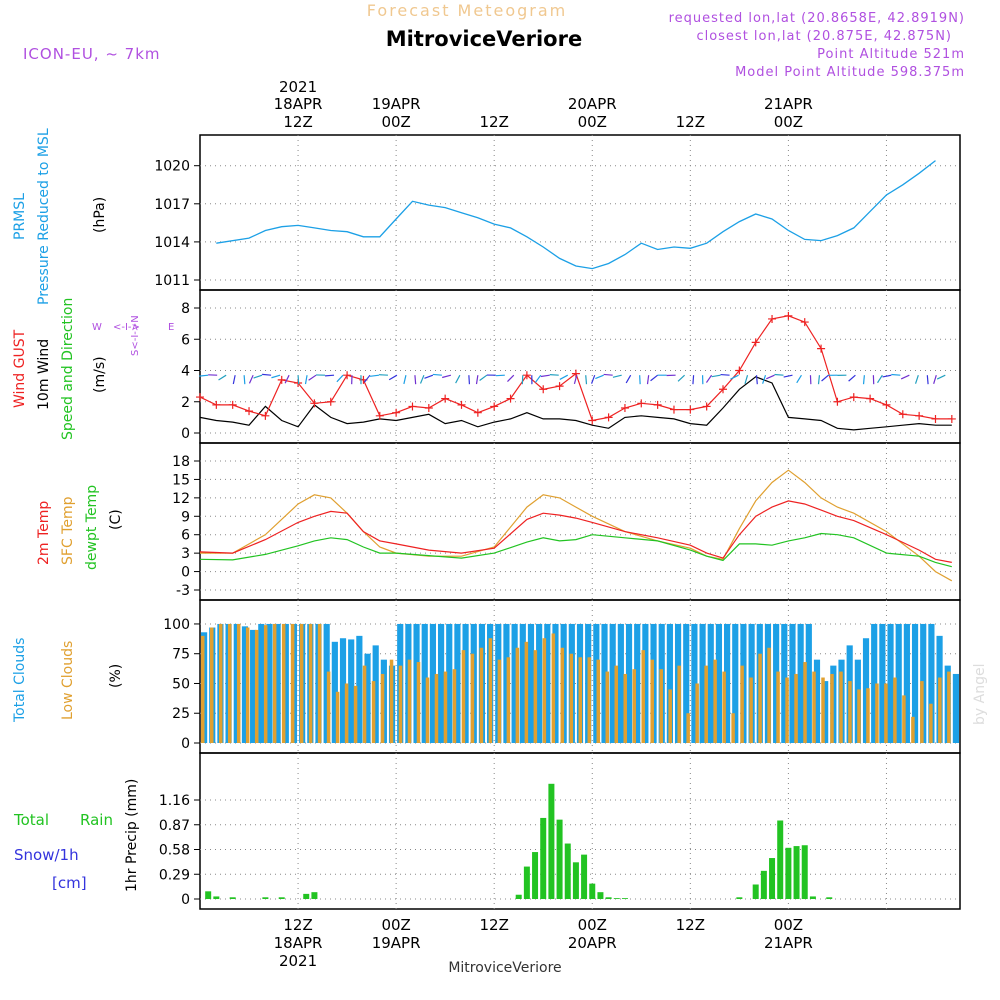 The image size is (1000, 1000). Describe the element at coordinates (395, 122) in the screenshot. I see `top-hour-label: 00Z` at that location.